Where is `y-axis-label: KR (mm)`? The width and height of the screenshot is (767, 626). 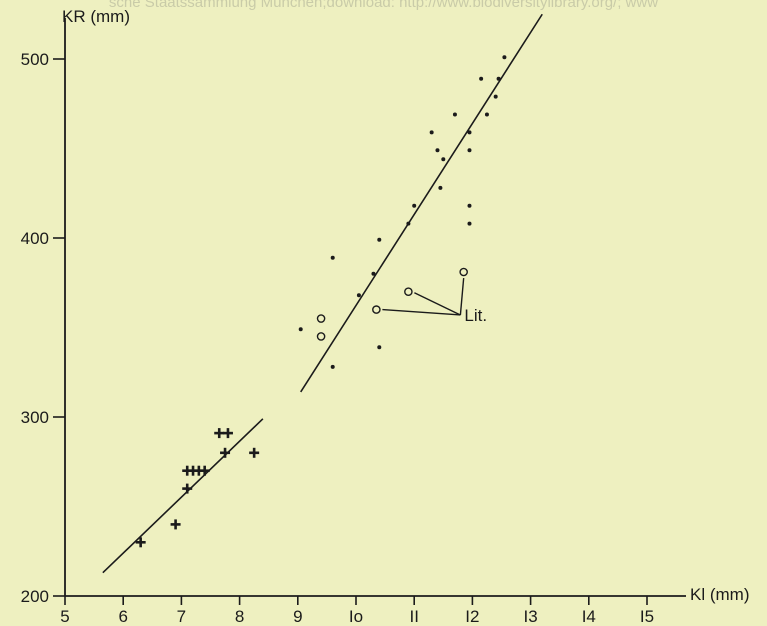 y-axis-label: KR (mm) is located at coordinates (96, 16).